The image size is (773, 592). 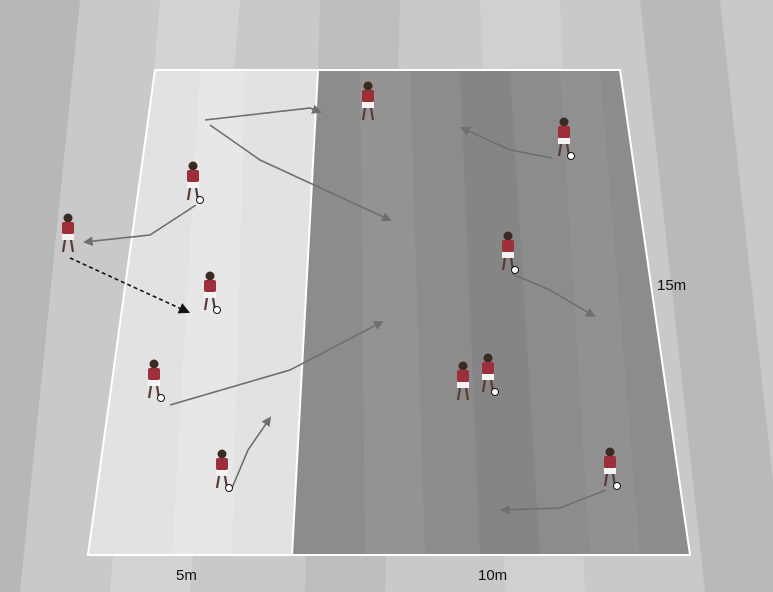 I want to click on pass-arrow, so click(x=130, y=285).